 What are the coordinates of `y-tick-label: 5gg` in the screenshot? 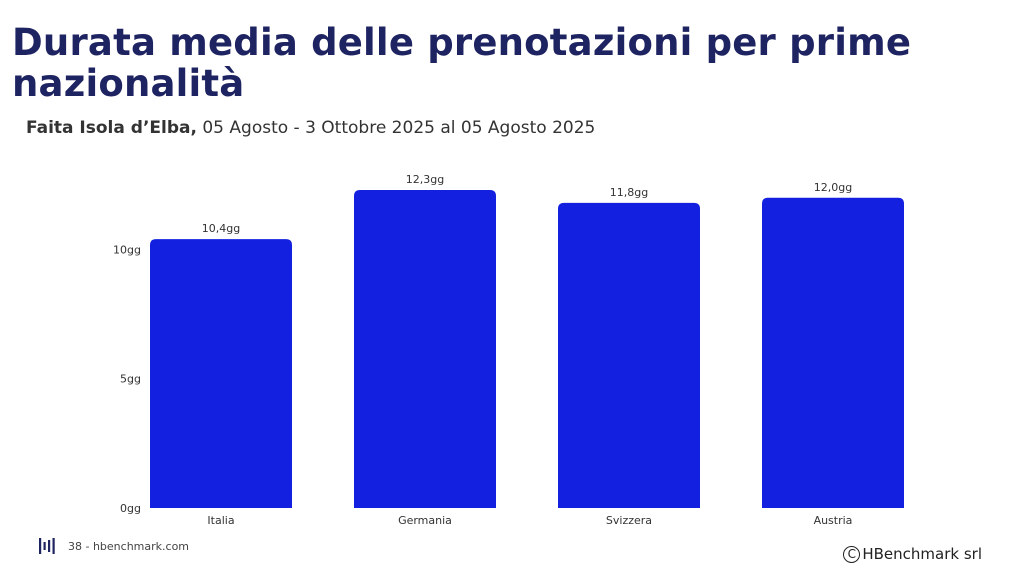 It's located at (130, 379).